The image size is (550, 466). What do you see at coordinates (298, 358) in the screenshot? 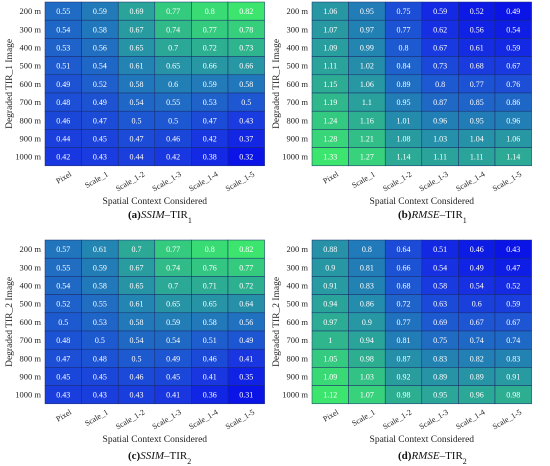
I see `y-tick-label: 800 m` at bounding box center [298, 358].